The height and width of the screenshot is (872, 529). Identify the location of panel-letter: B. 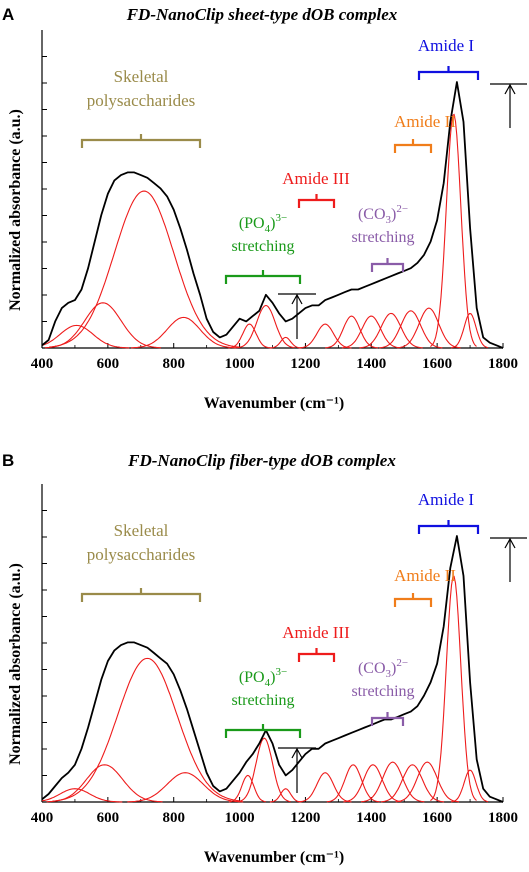
(8, 460).